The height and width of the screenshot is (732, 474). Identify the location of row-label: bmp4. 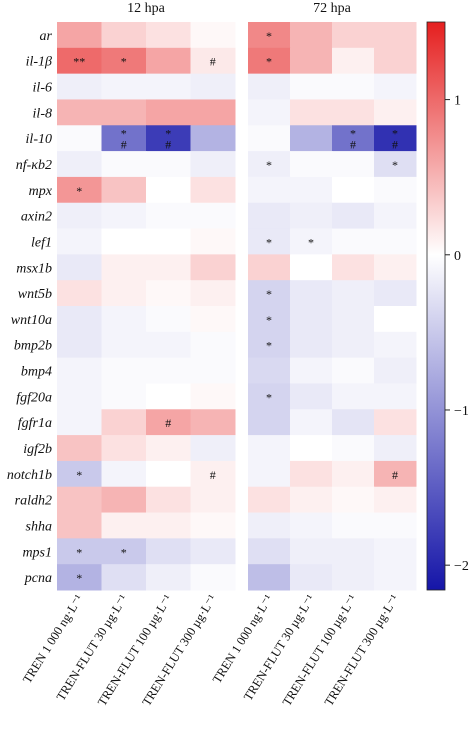
(36, 372).